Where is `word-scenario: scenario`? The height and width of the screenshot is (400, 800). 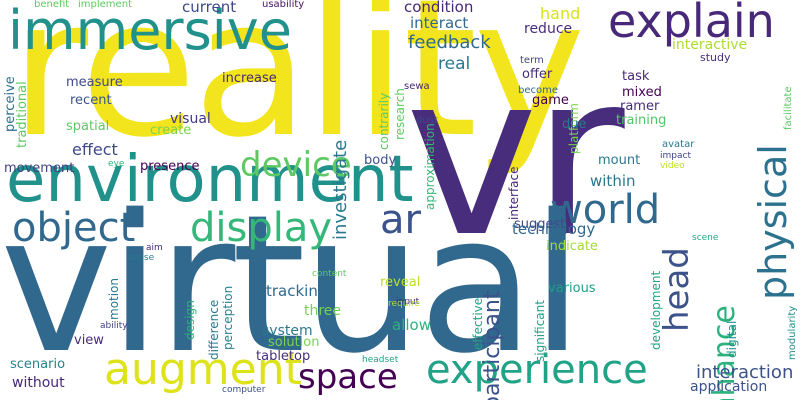
word-scenario: scenario is located at coordinates (38, 364).